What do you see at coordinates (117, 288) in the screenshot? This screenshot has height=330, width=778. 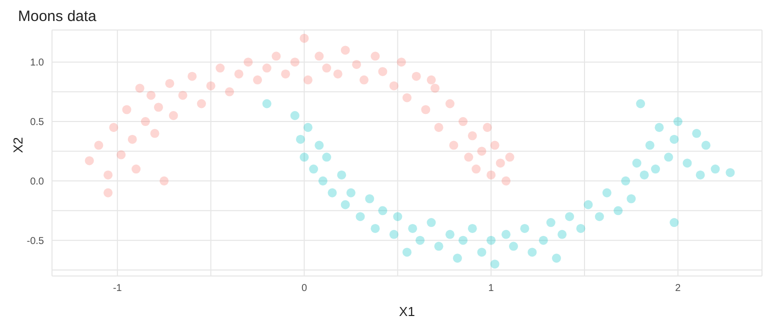 I see `x-tick-label: -1` at bounding box center [117, 288].